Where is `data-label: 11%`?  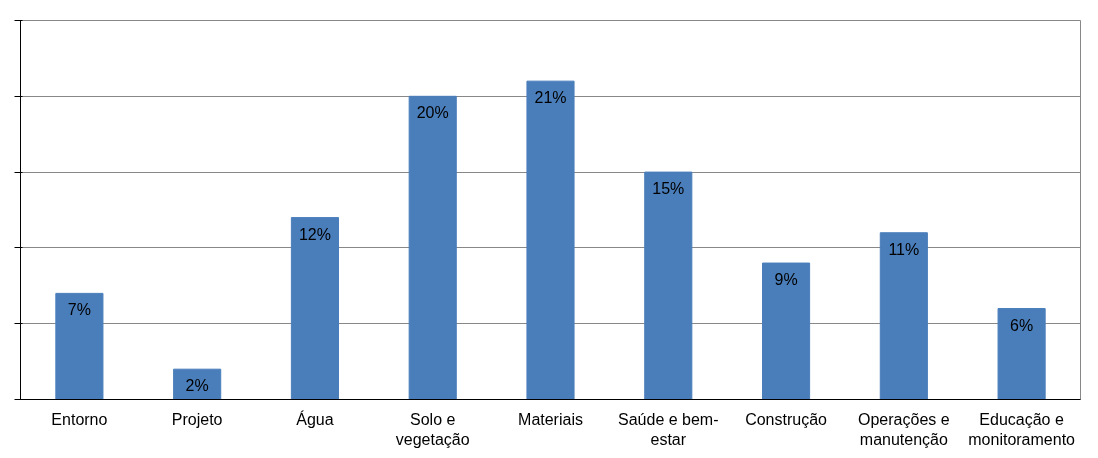
data-label: 11% is located at coordinates (904, 249).